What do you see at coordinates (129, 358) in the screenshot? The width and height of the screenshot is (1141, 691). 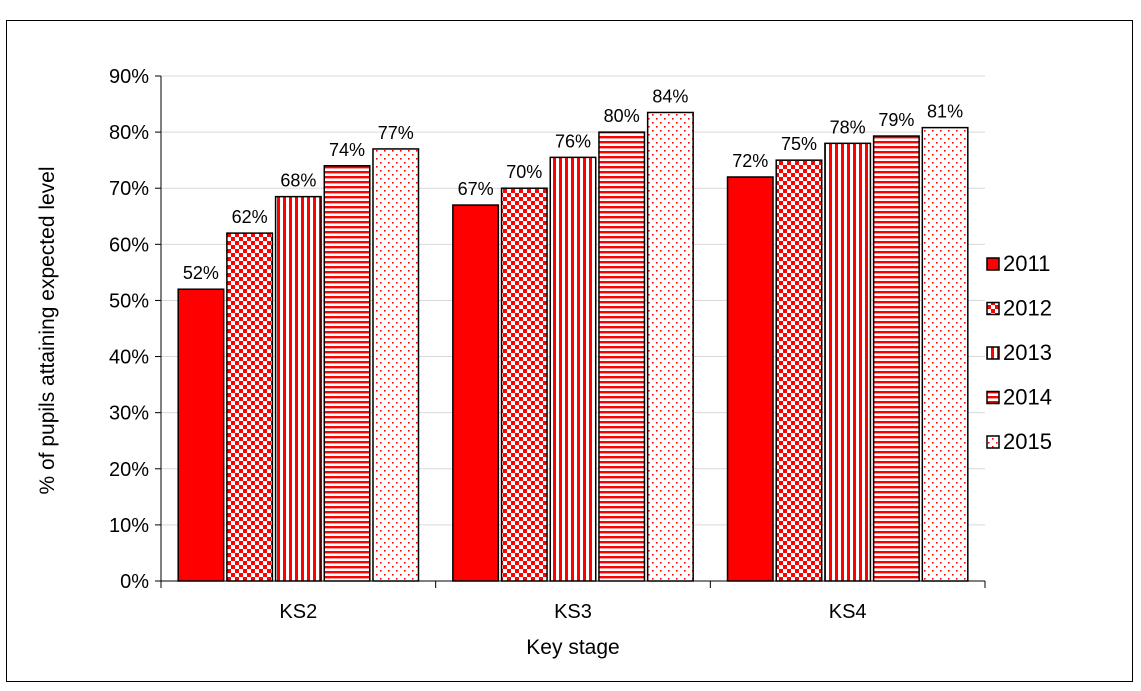 I see `y-tick-label: 40%` at bounding box center [129, 358].